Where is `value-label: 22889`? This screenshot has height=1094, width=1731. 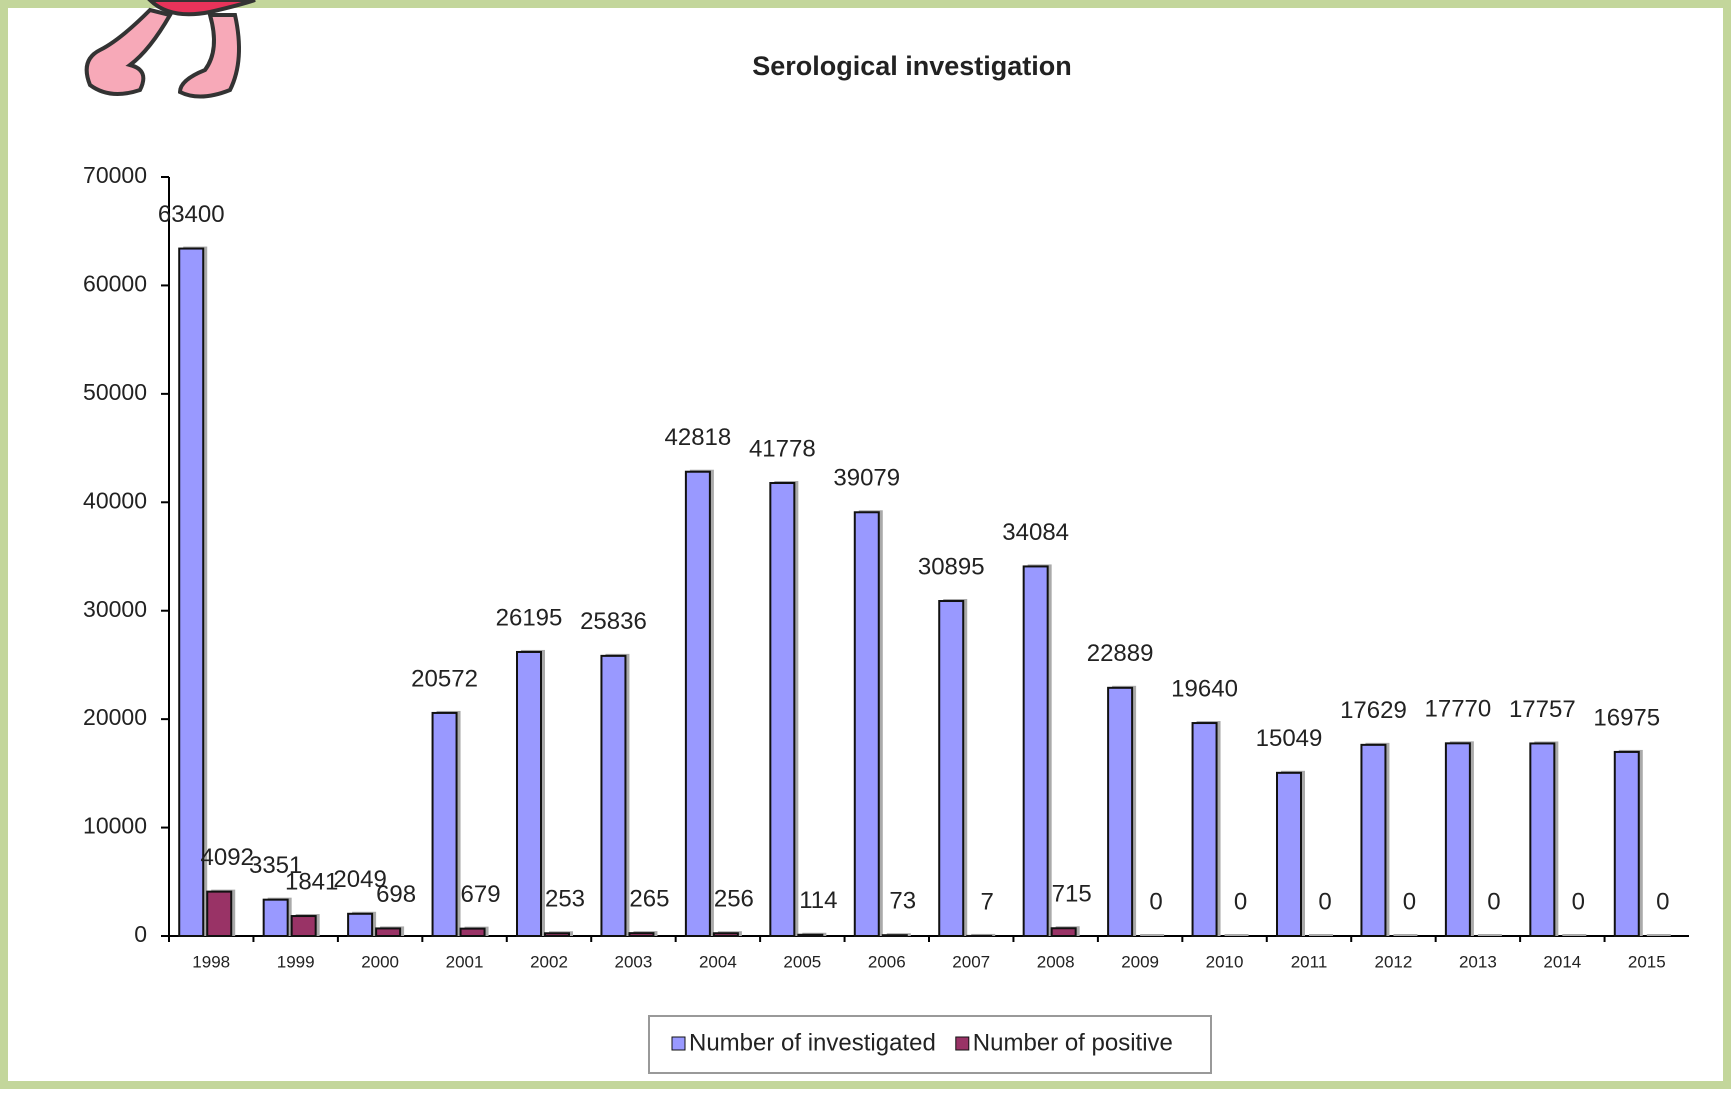 value-label: 22889 is located at coordinates (1120, 653).